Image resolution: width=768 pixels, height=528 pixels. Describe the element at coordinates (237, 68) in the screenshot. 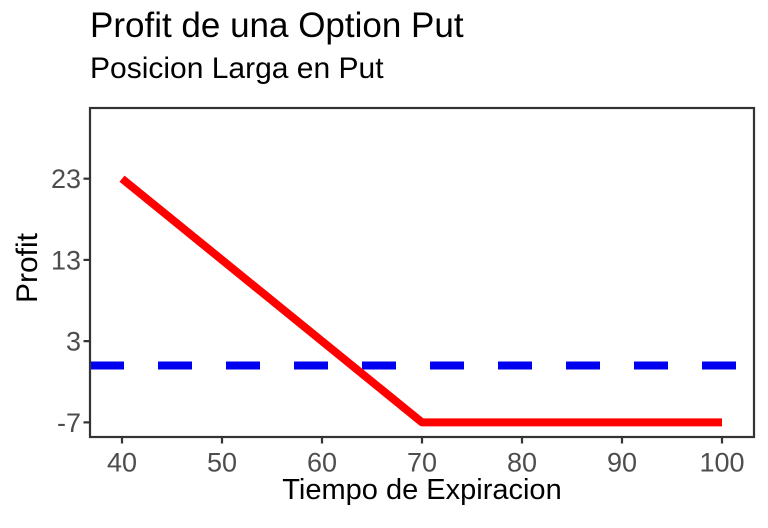

I see `chart-subtitle: Posicion Larga en Put` at that location.